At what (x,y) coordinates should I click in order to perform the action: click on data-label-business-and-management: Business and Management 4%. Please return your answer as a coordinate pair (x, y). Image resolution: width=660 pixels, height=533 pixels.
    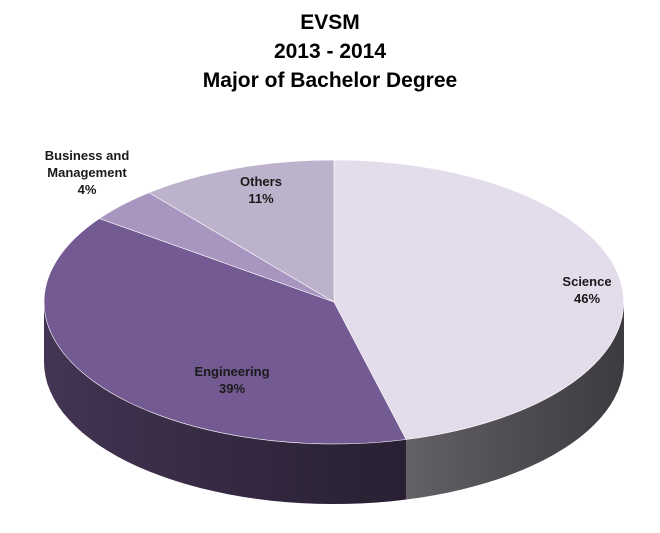
    Looking at the image, I should click on (87, 172).